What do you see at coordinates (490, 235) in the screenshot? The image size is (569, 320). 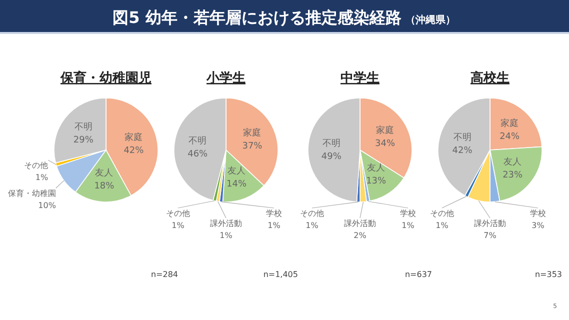 I see `data-label: 7%` at bounding box center [490, 235].